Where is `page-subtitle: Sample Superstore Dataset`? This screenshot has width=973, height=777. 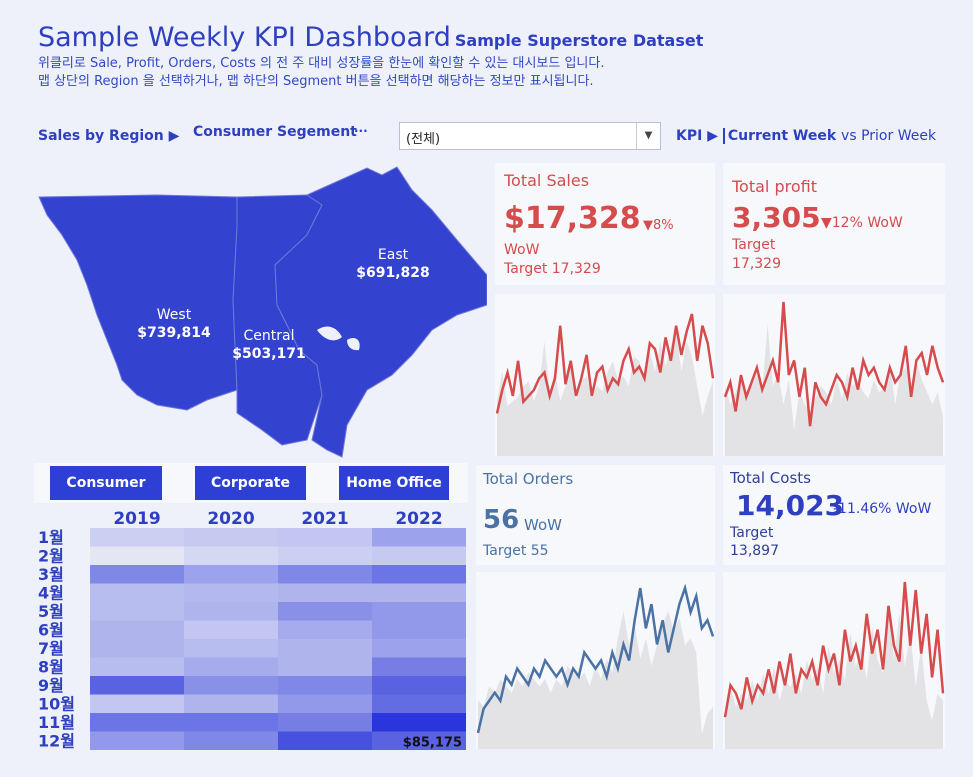
page-subtitle: Sample Superstore Dataset is located at coordinates (579, 40).